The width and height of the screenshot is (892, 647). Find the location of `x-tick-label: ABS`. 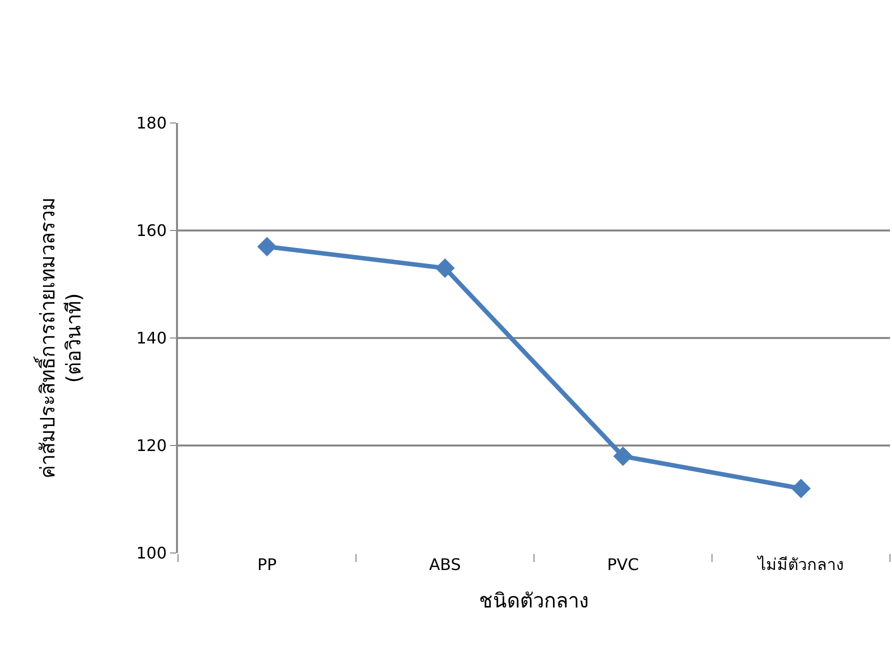

x-tick-label: ABS is located at coordinates (445, 564).